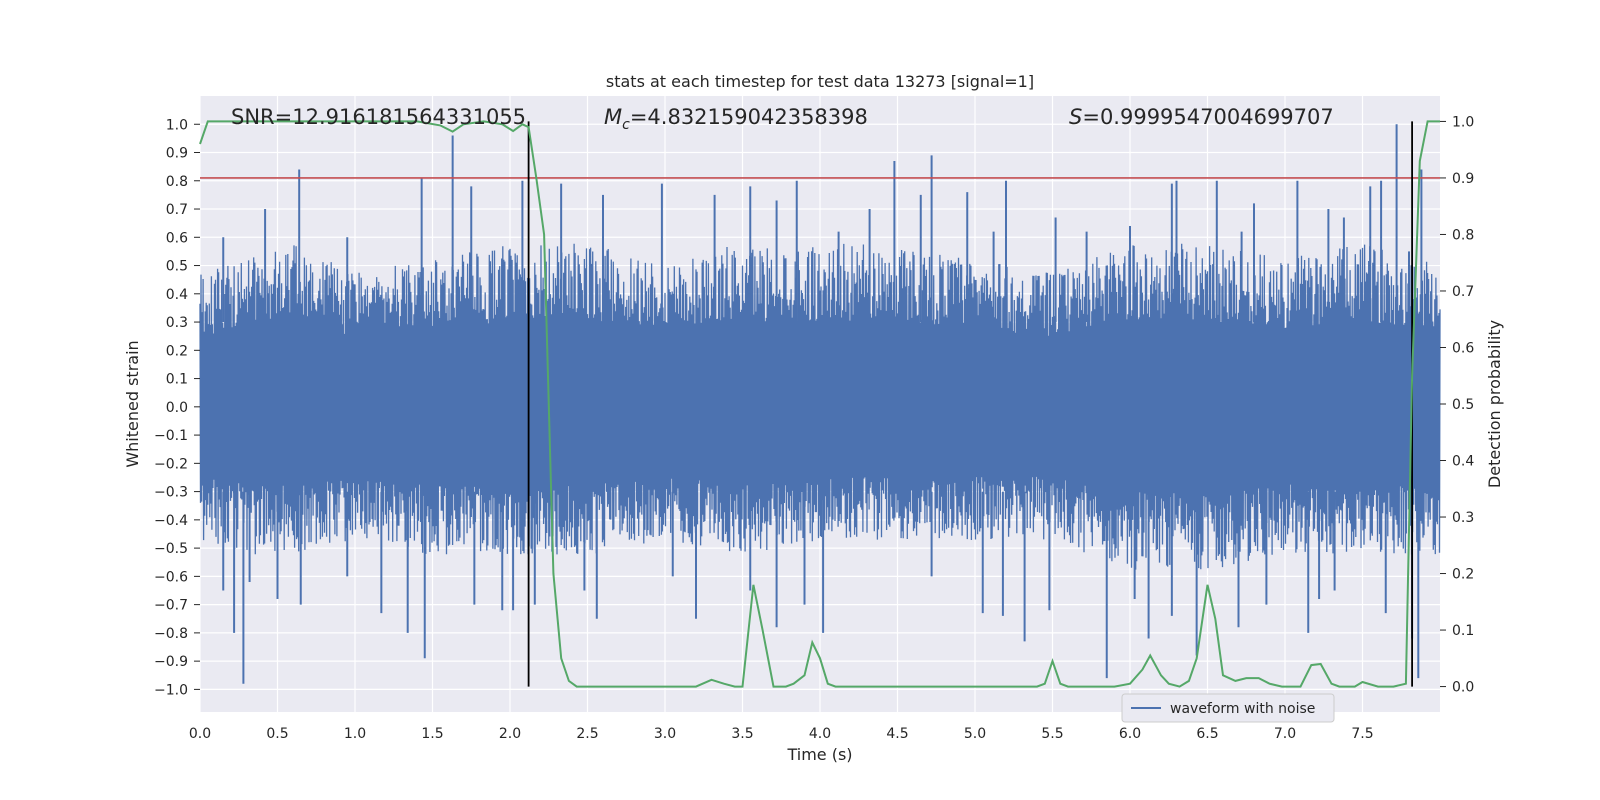  I want to click on y-left-tick-label: −0.6, so click(171, 577).